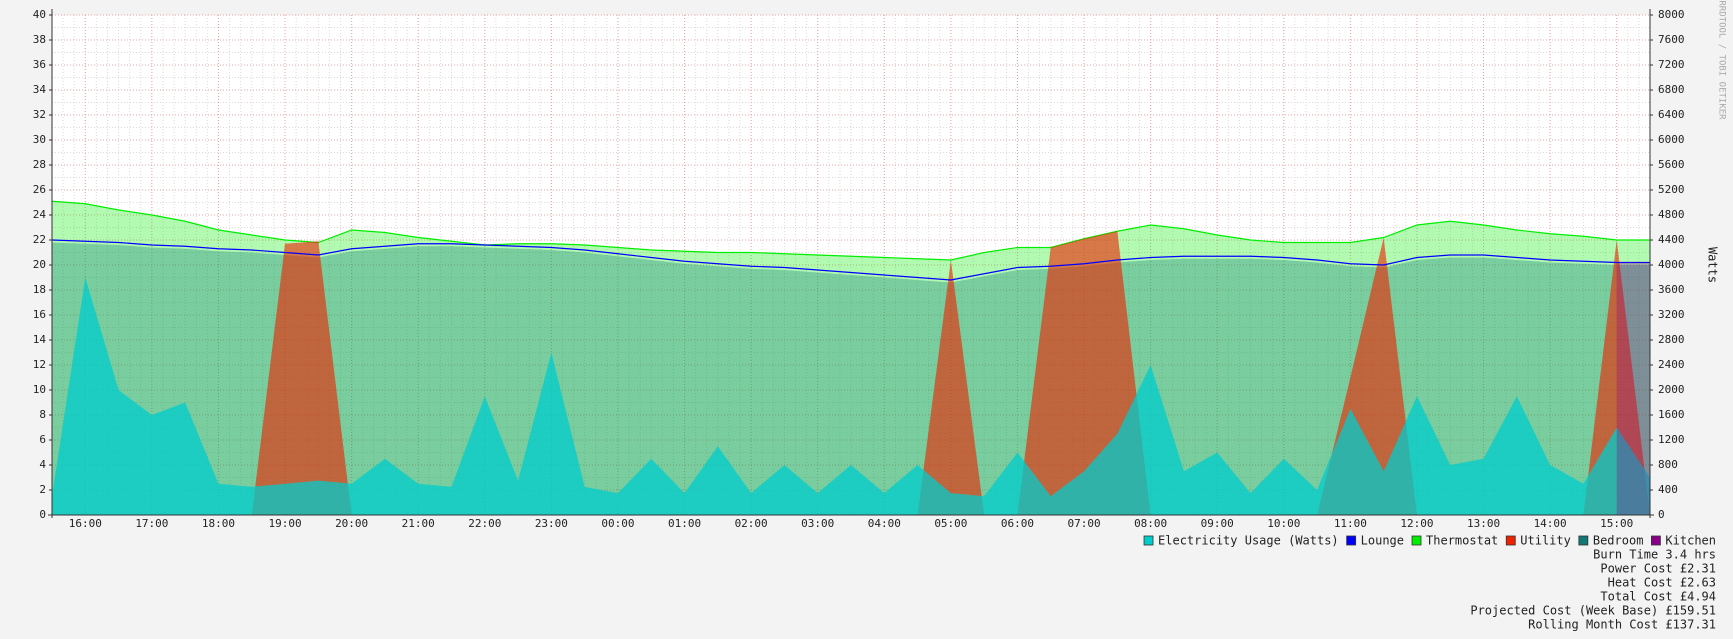 The height and width of the screenshot is (639, 1733). I want to click on y-tick-label: 16, so click(39, 314).